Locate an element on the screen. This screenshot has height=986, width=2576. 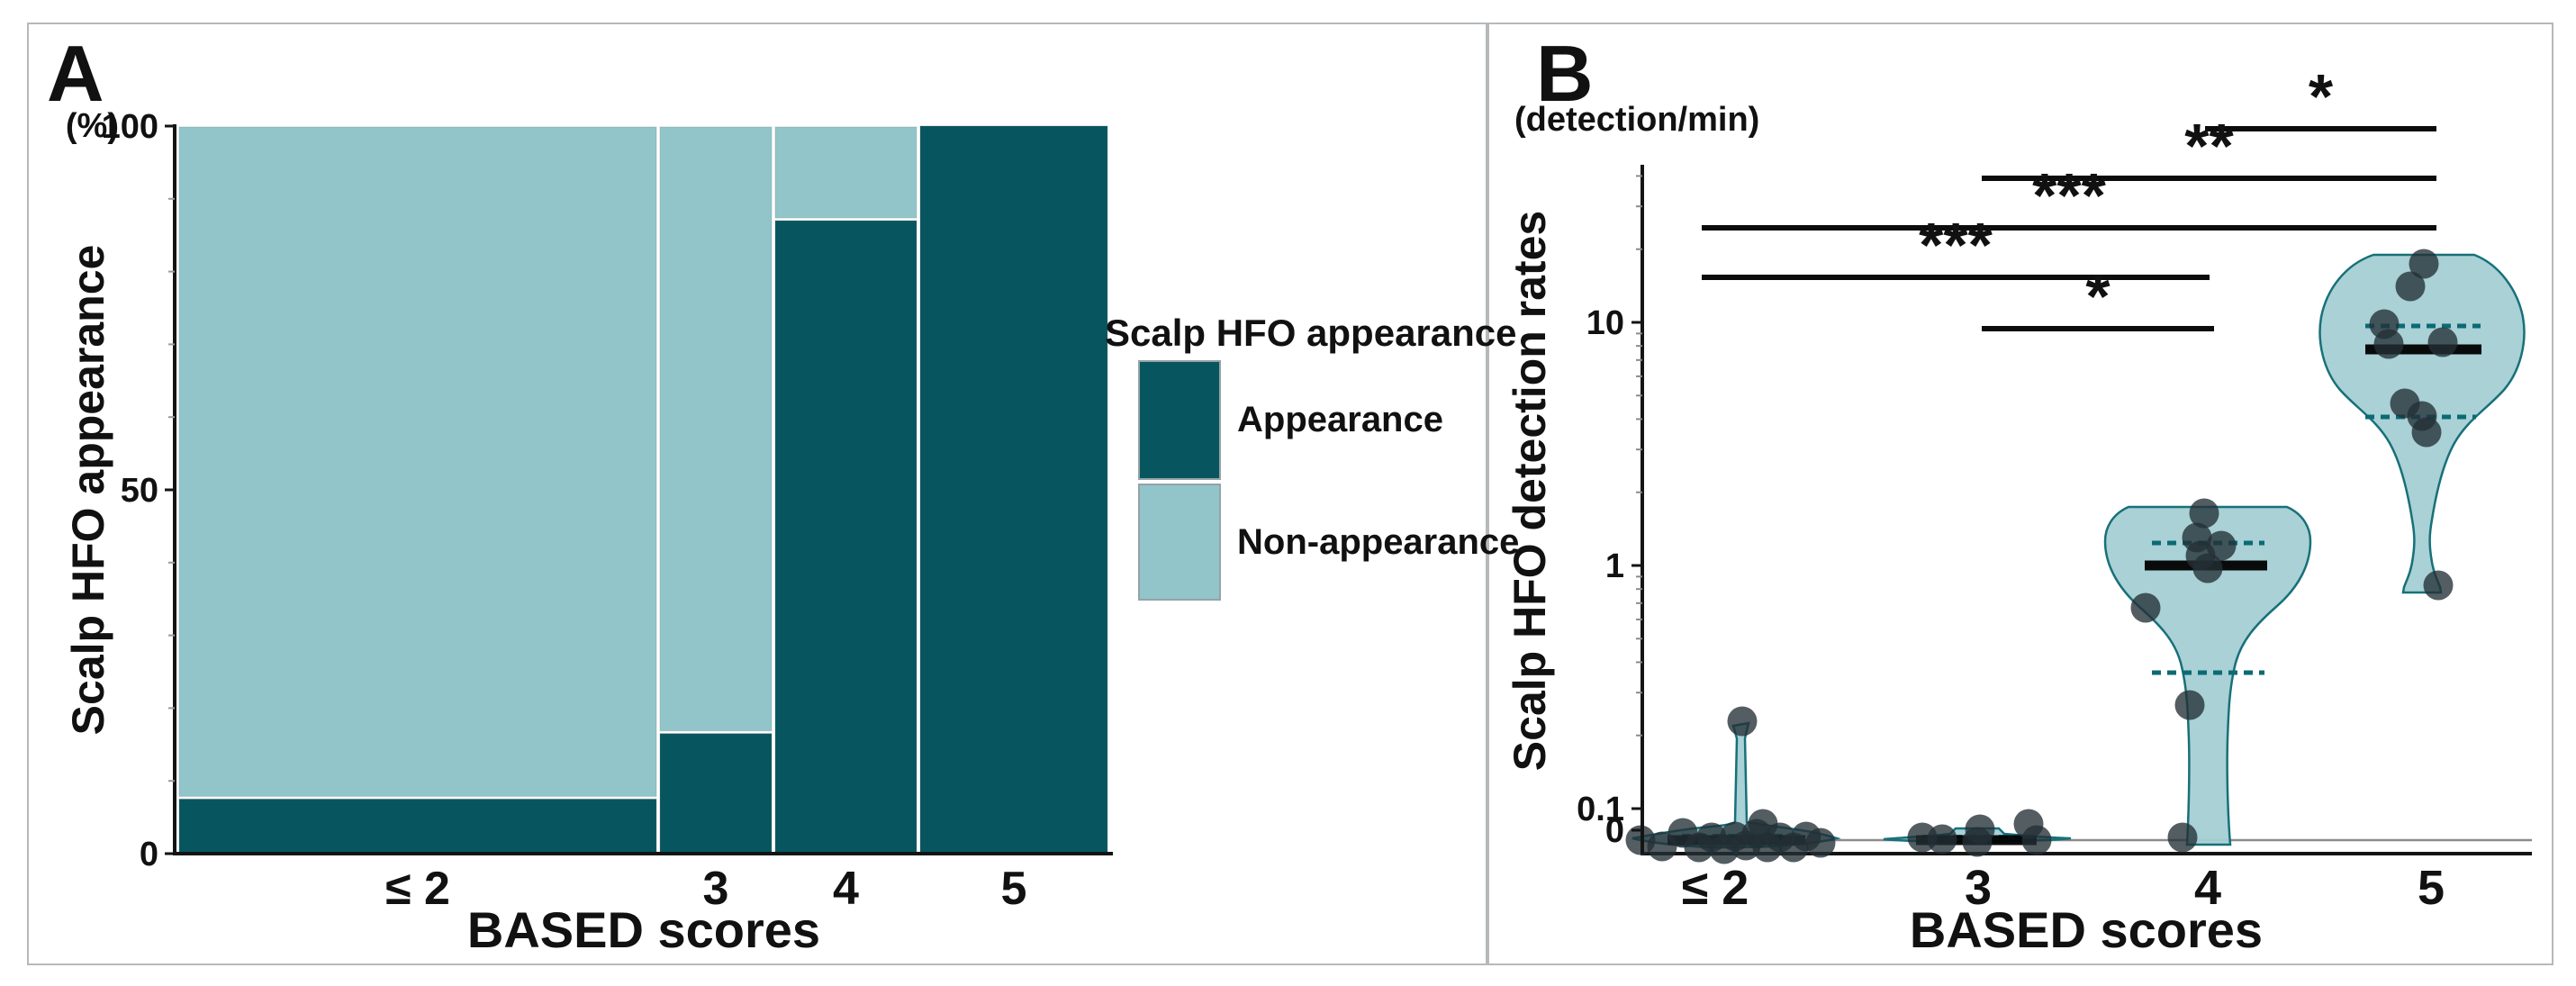
significance-label-1: * is located at coordinates (2321, 96).